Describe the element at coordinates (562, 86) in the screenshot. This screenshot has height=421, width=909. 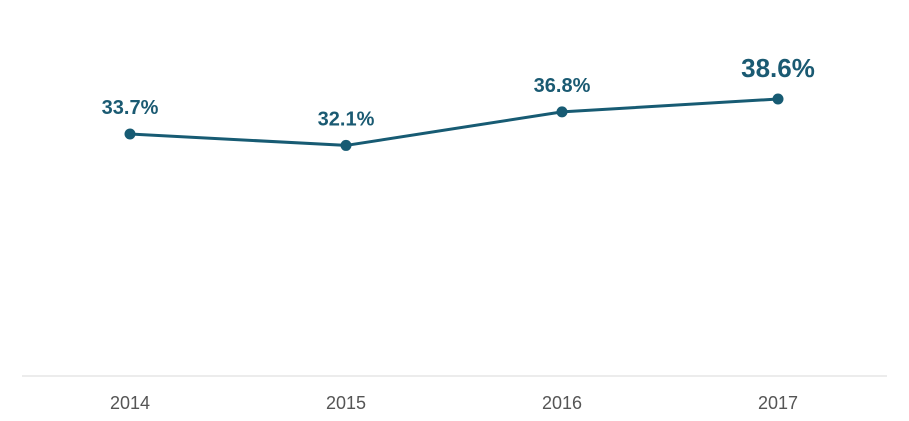
I see `data-label-2016: 36.8%` at that location.